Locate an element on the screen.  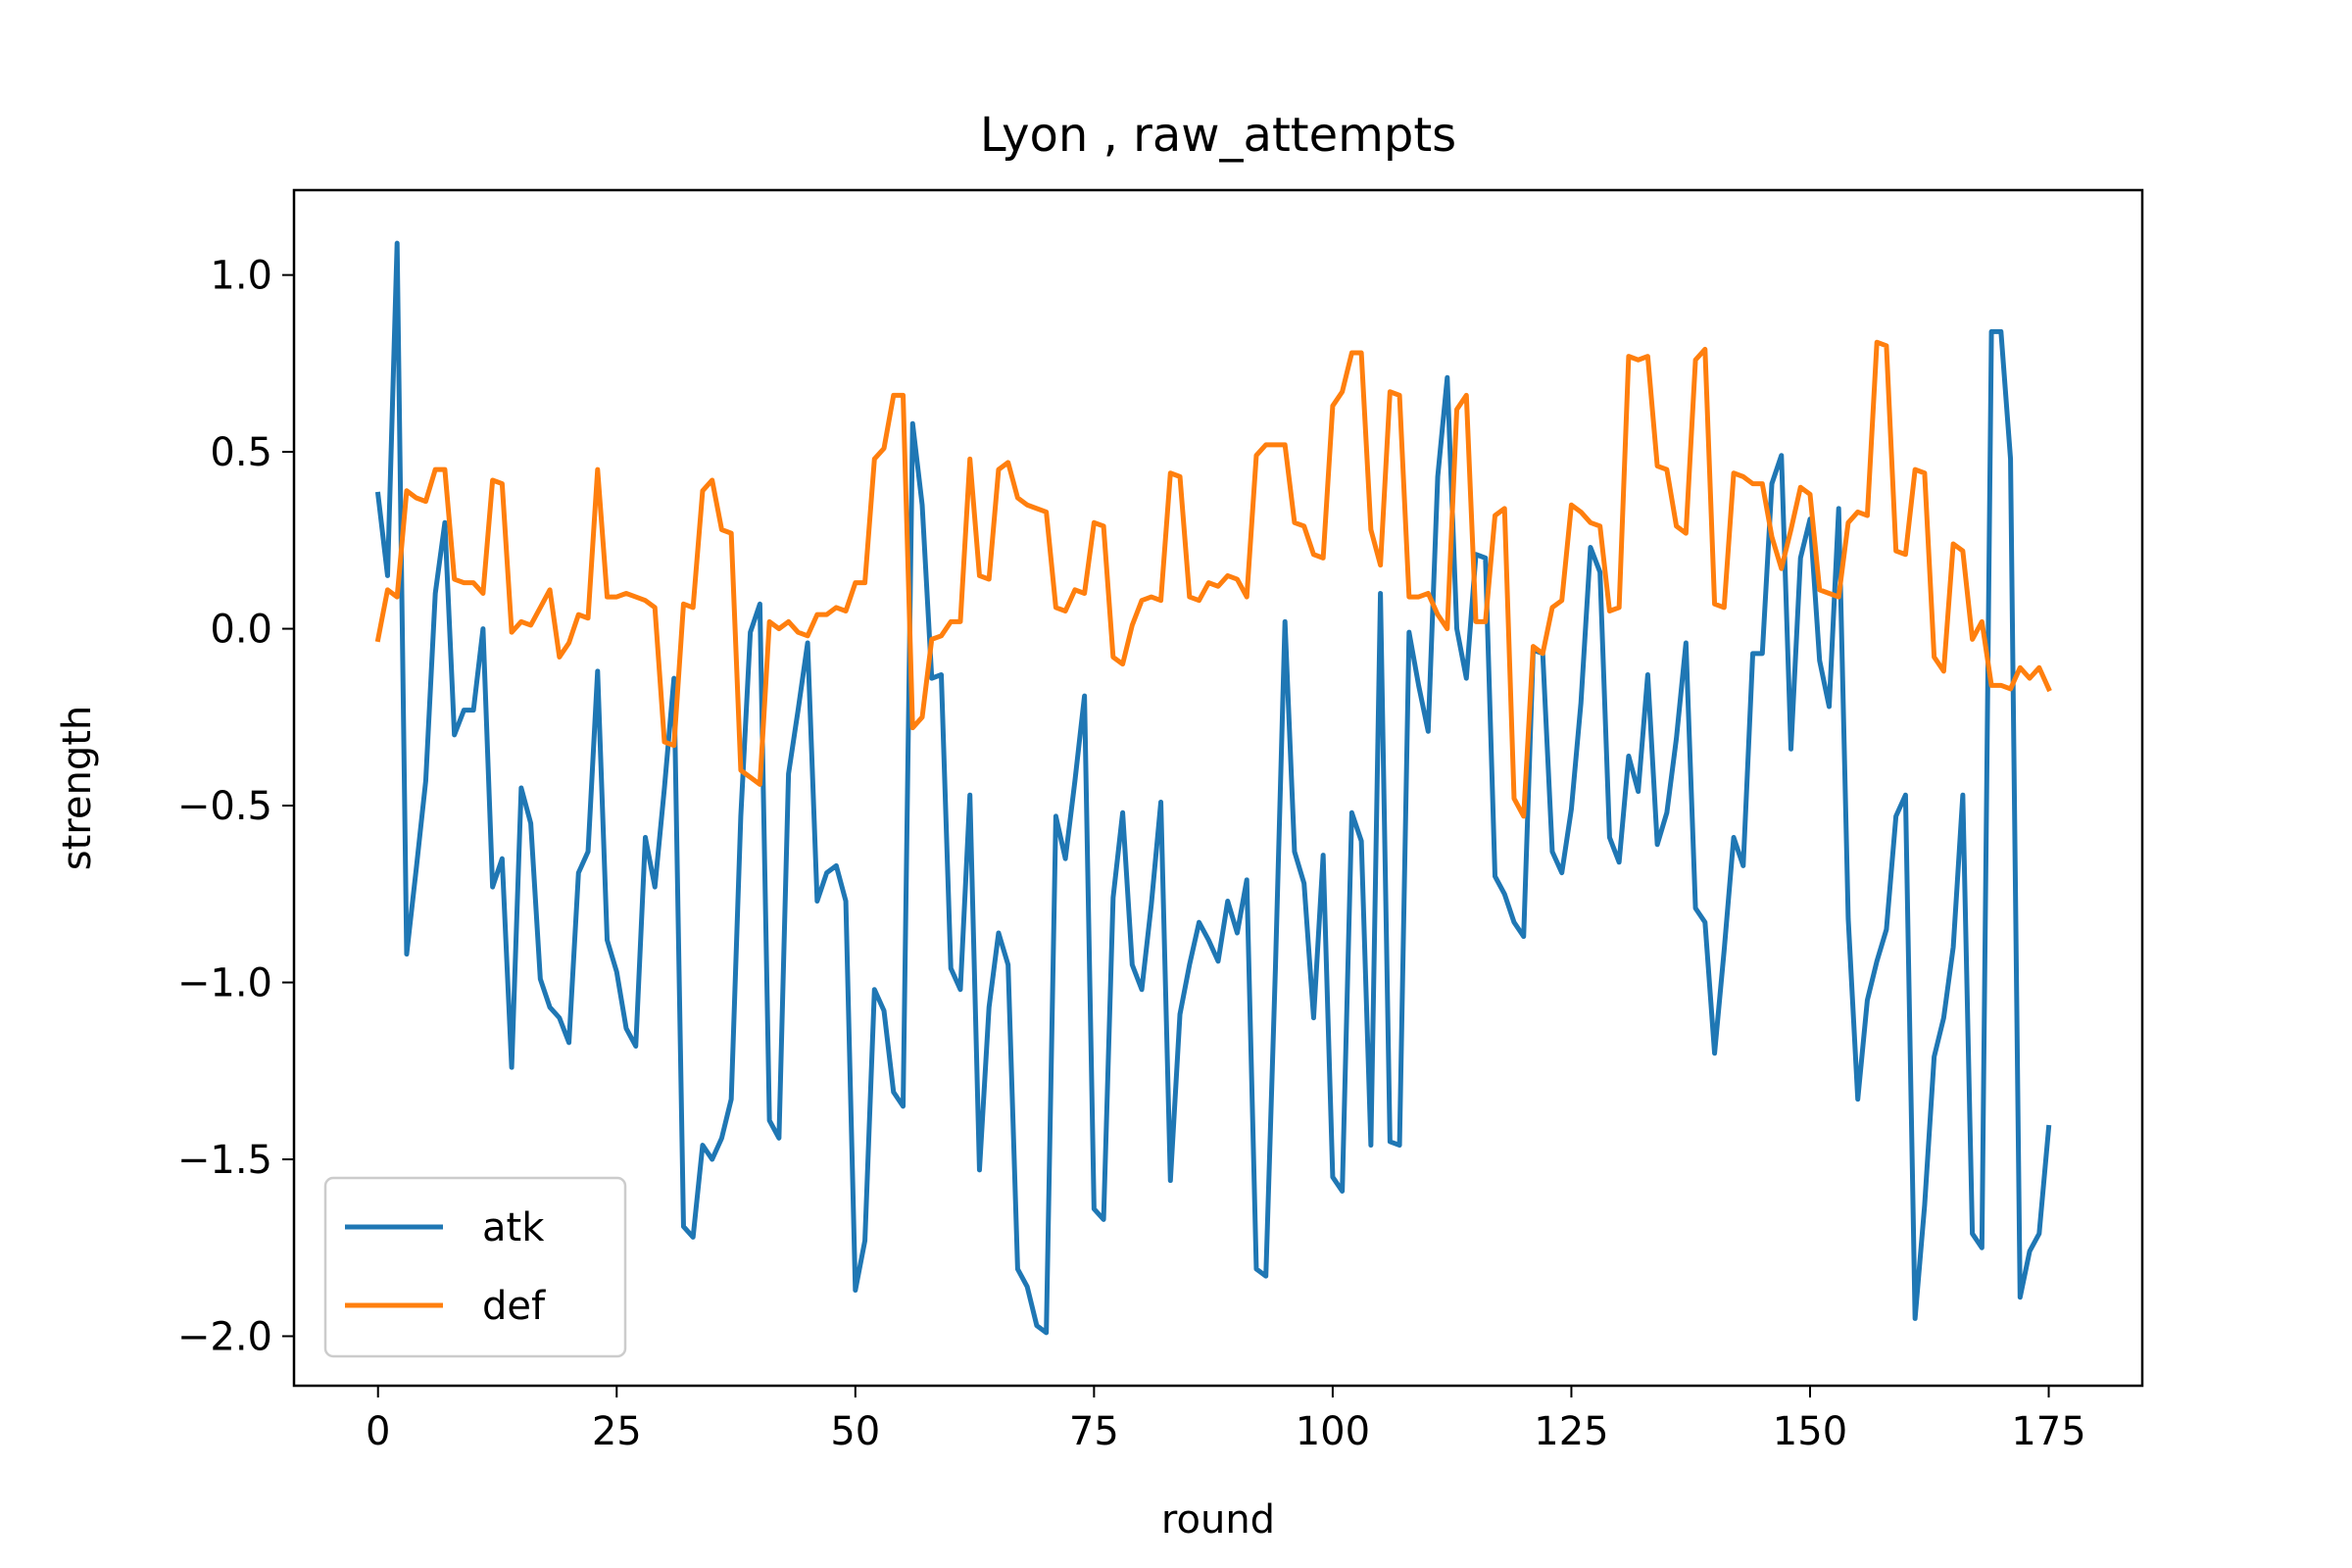
x-tick-label: 0 is located at coordinates (378, 1431).